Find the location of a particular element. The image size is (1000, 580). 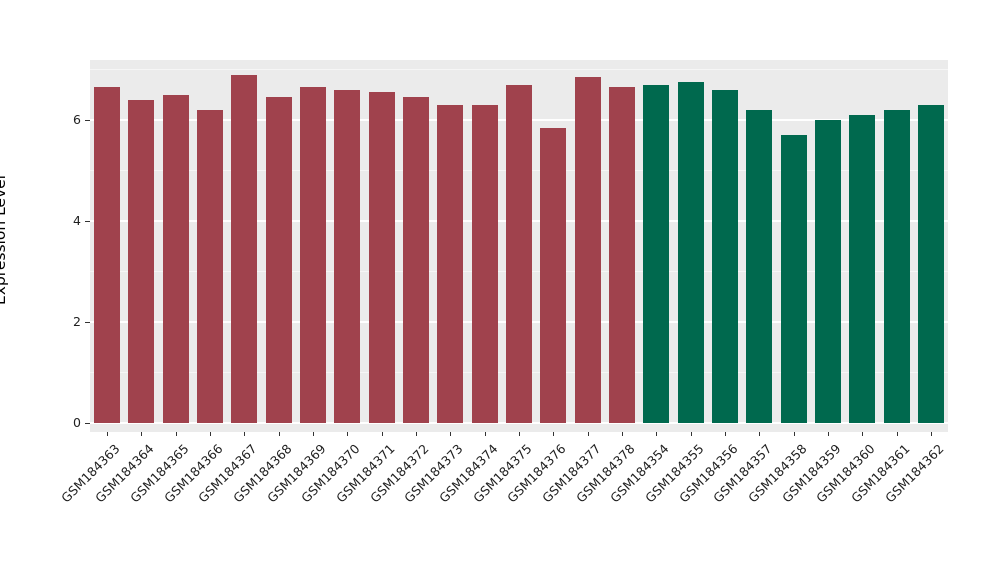

y-tick-label: 0 is located at coordinates (77, 422).